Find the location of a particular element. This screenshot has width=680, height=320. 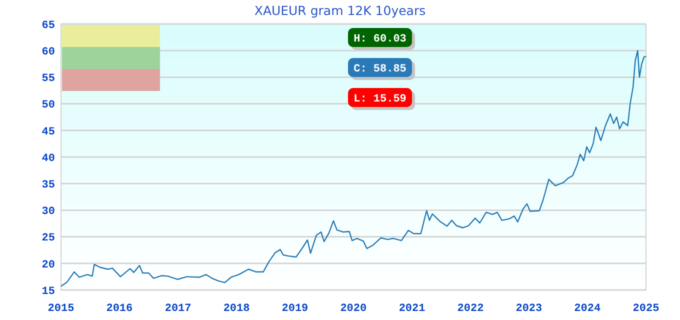

x-tick-label: 2015 is located at coordinates (61, 309).